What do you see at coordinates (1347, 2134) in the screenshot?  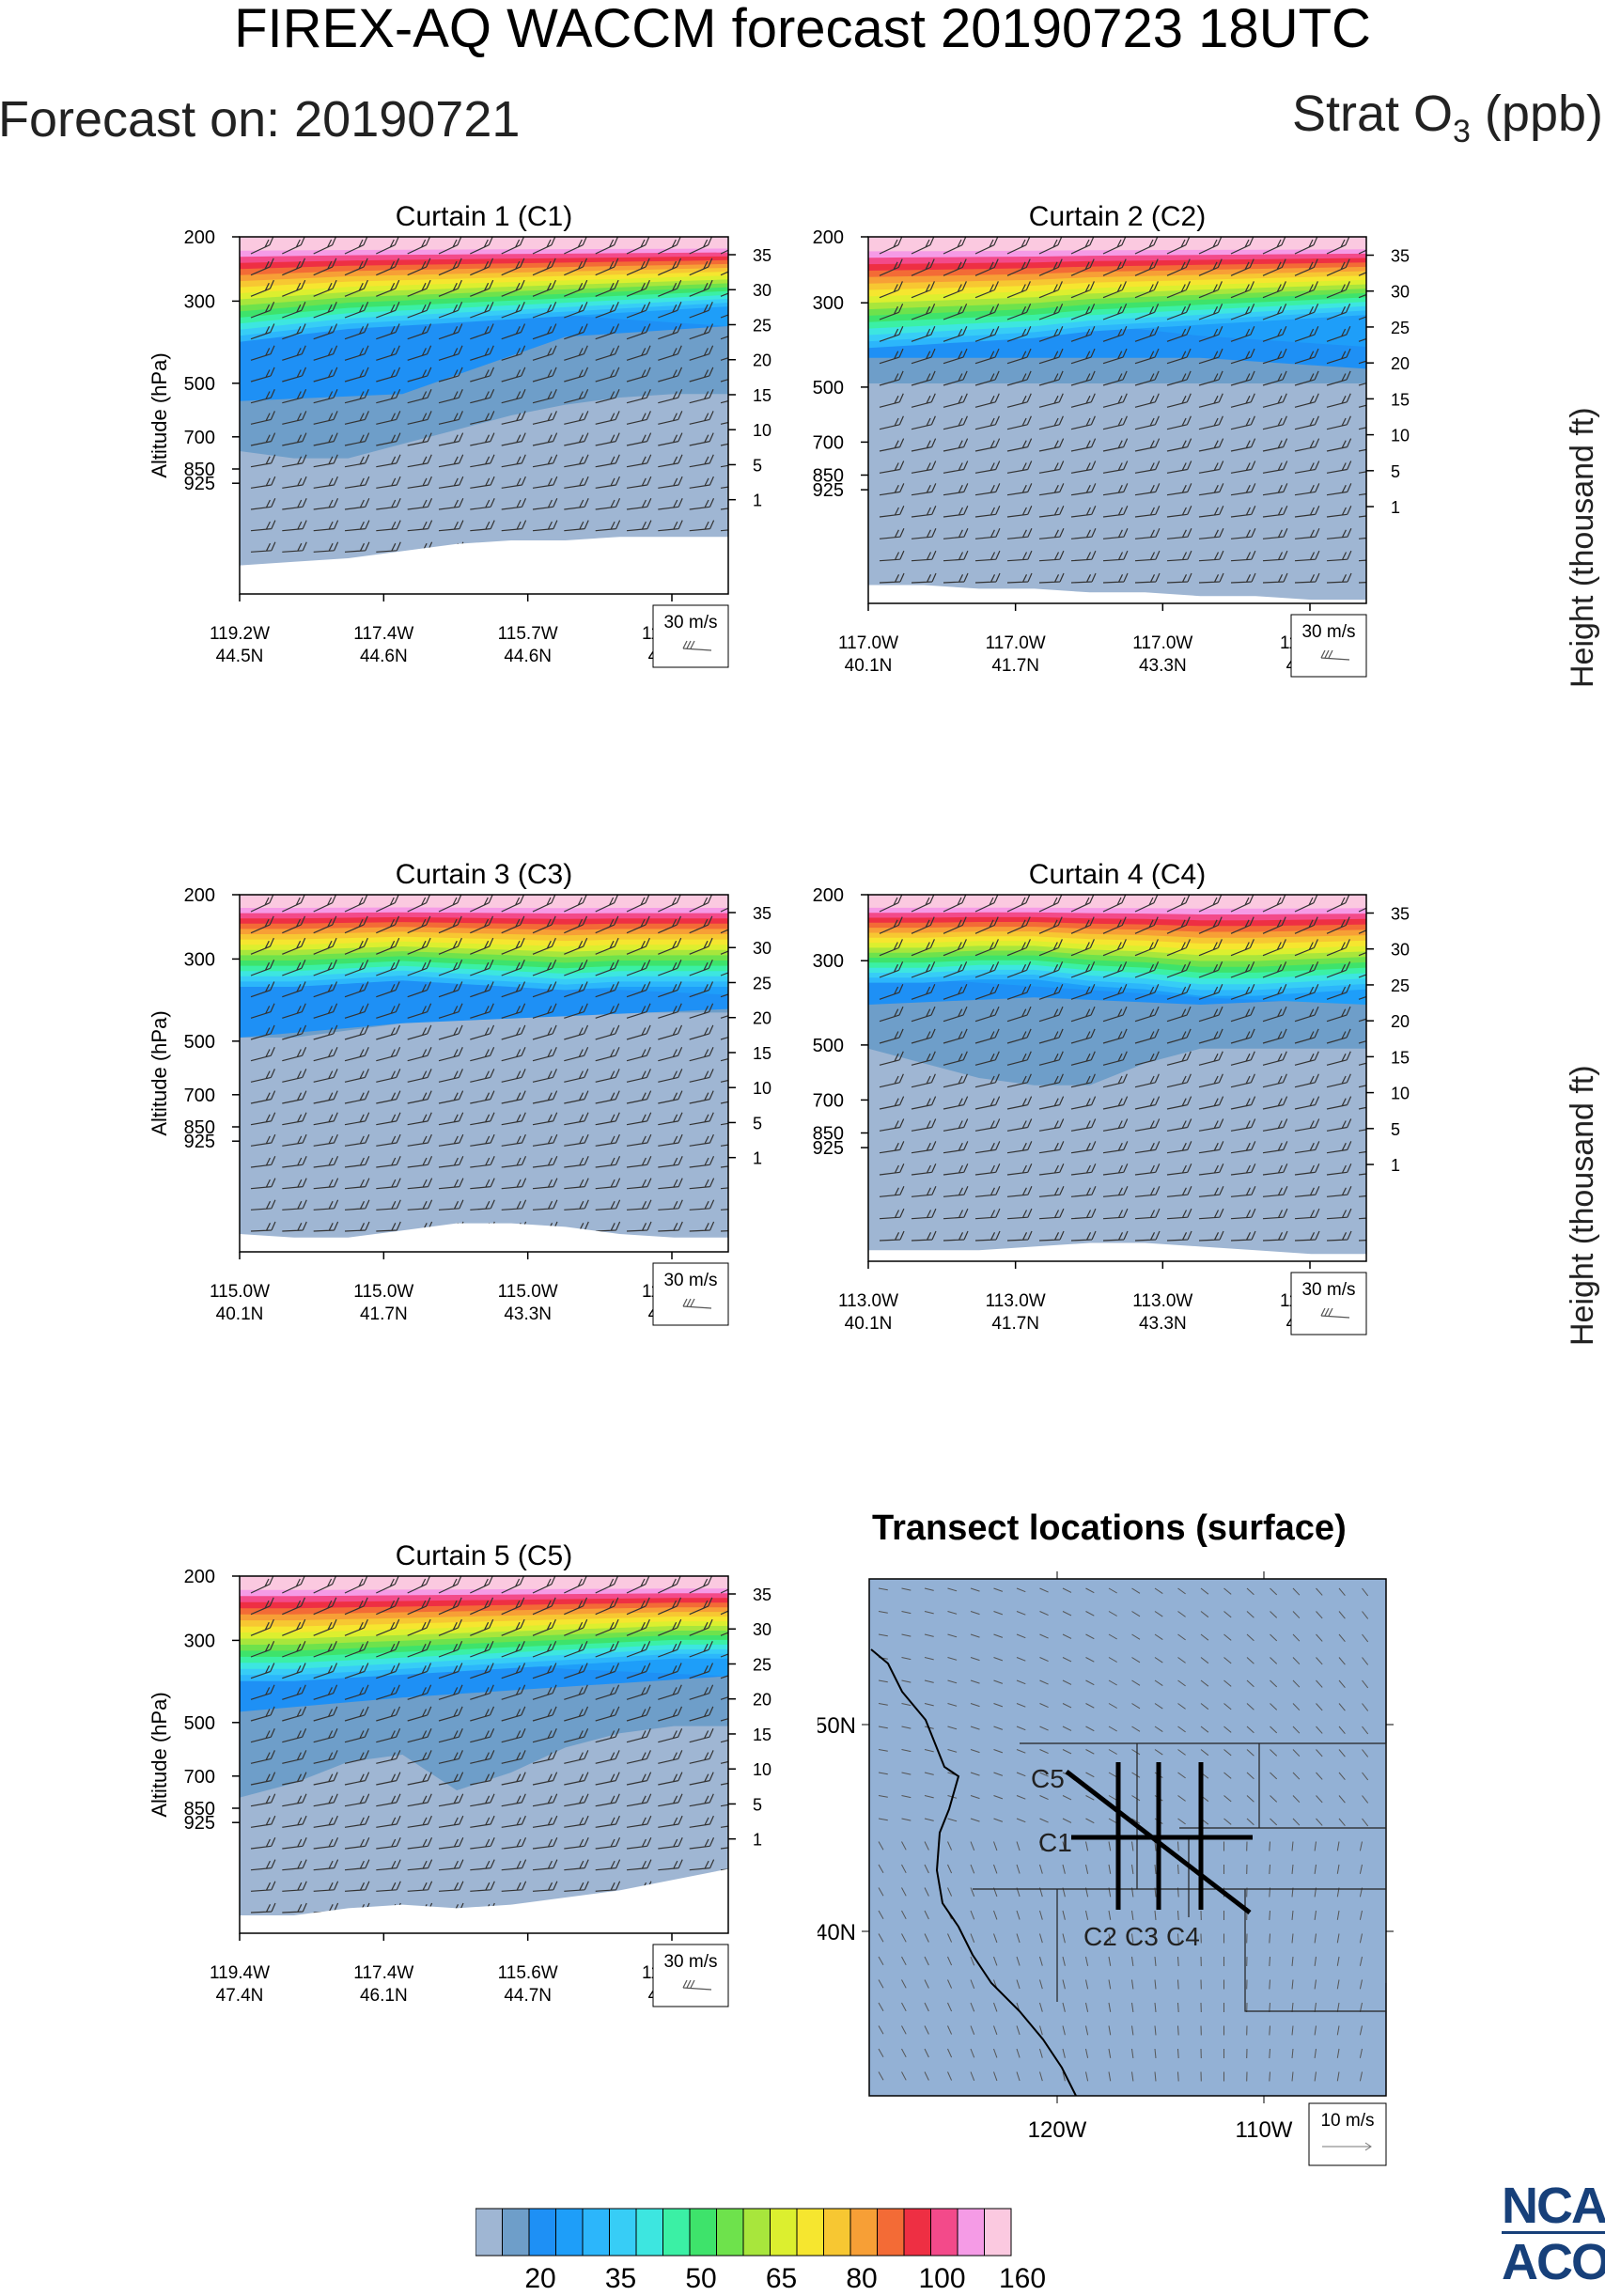 I see `map-wind-reference: 10 m/s` at bounding box center [1347, 2134].